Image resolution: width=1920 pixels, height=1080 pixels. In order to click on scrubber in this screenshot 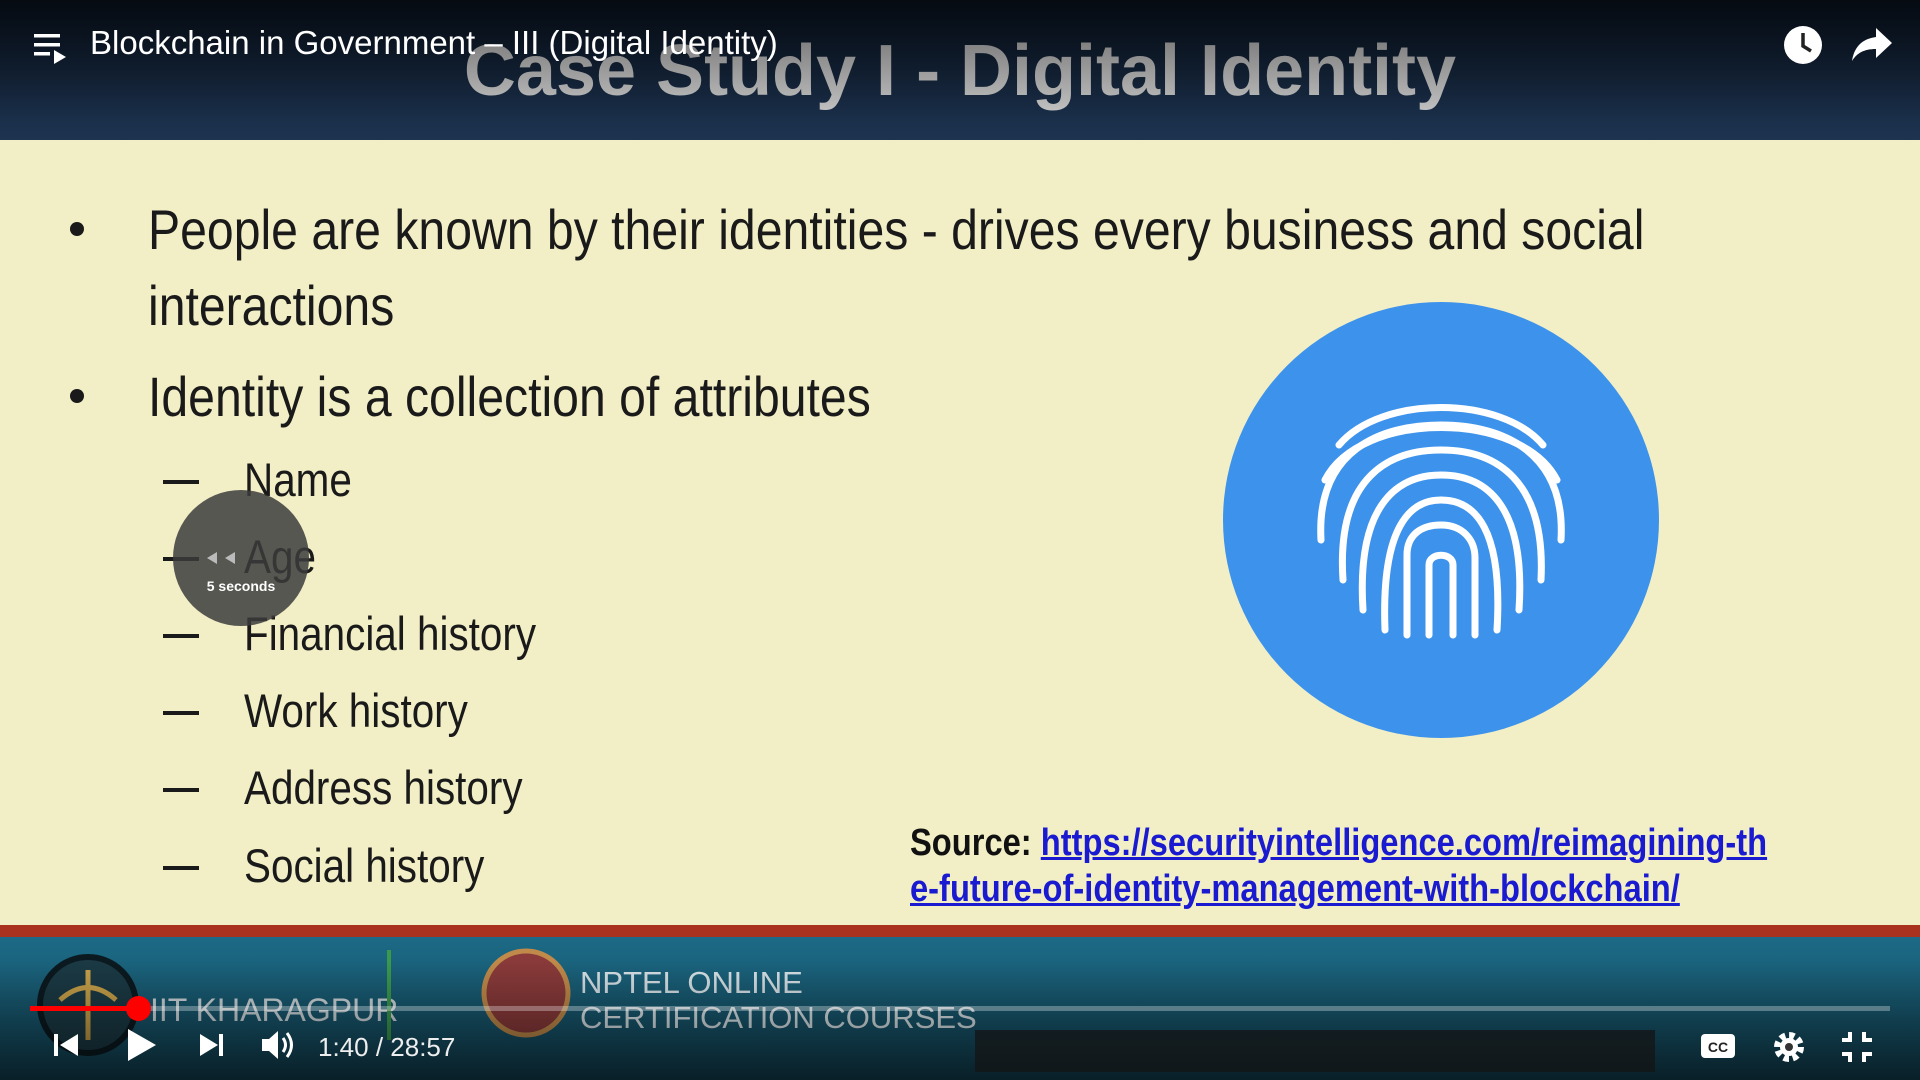, I will do `click(138, 1008)`.